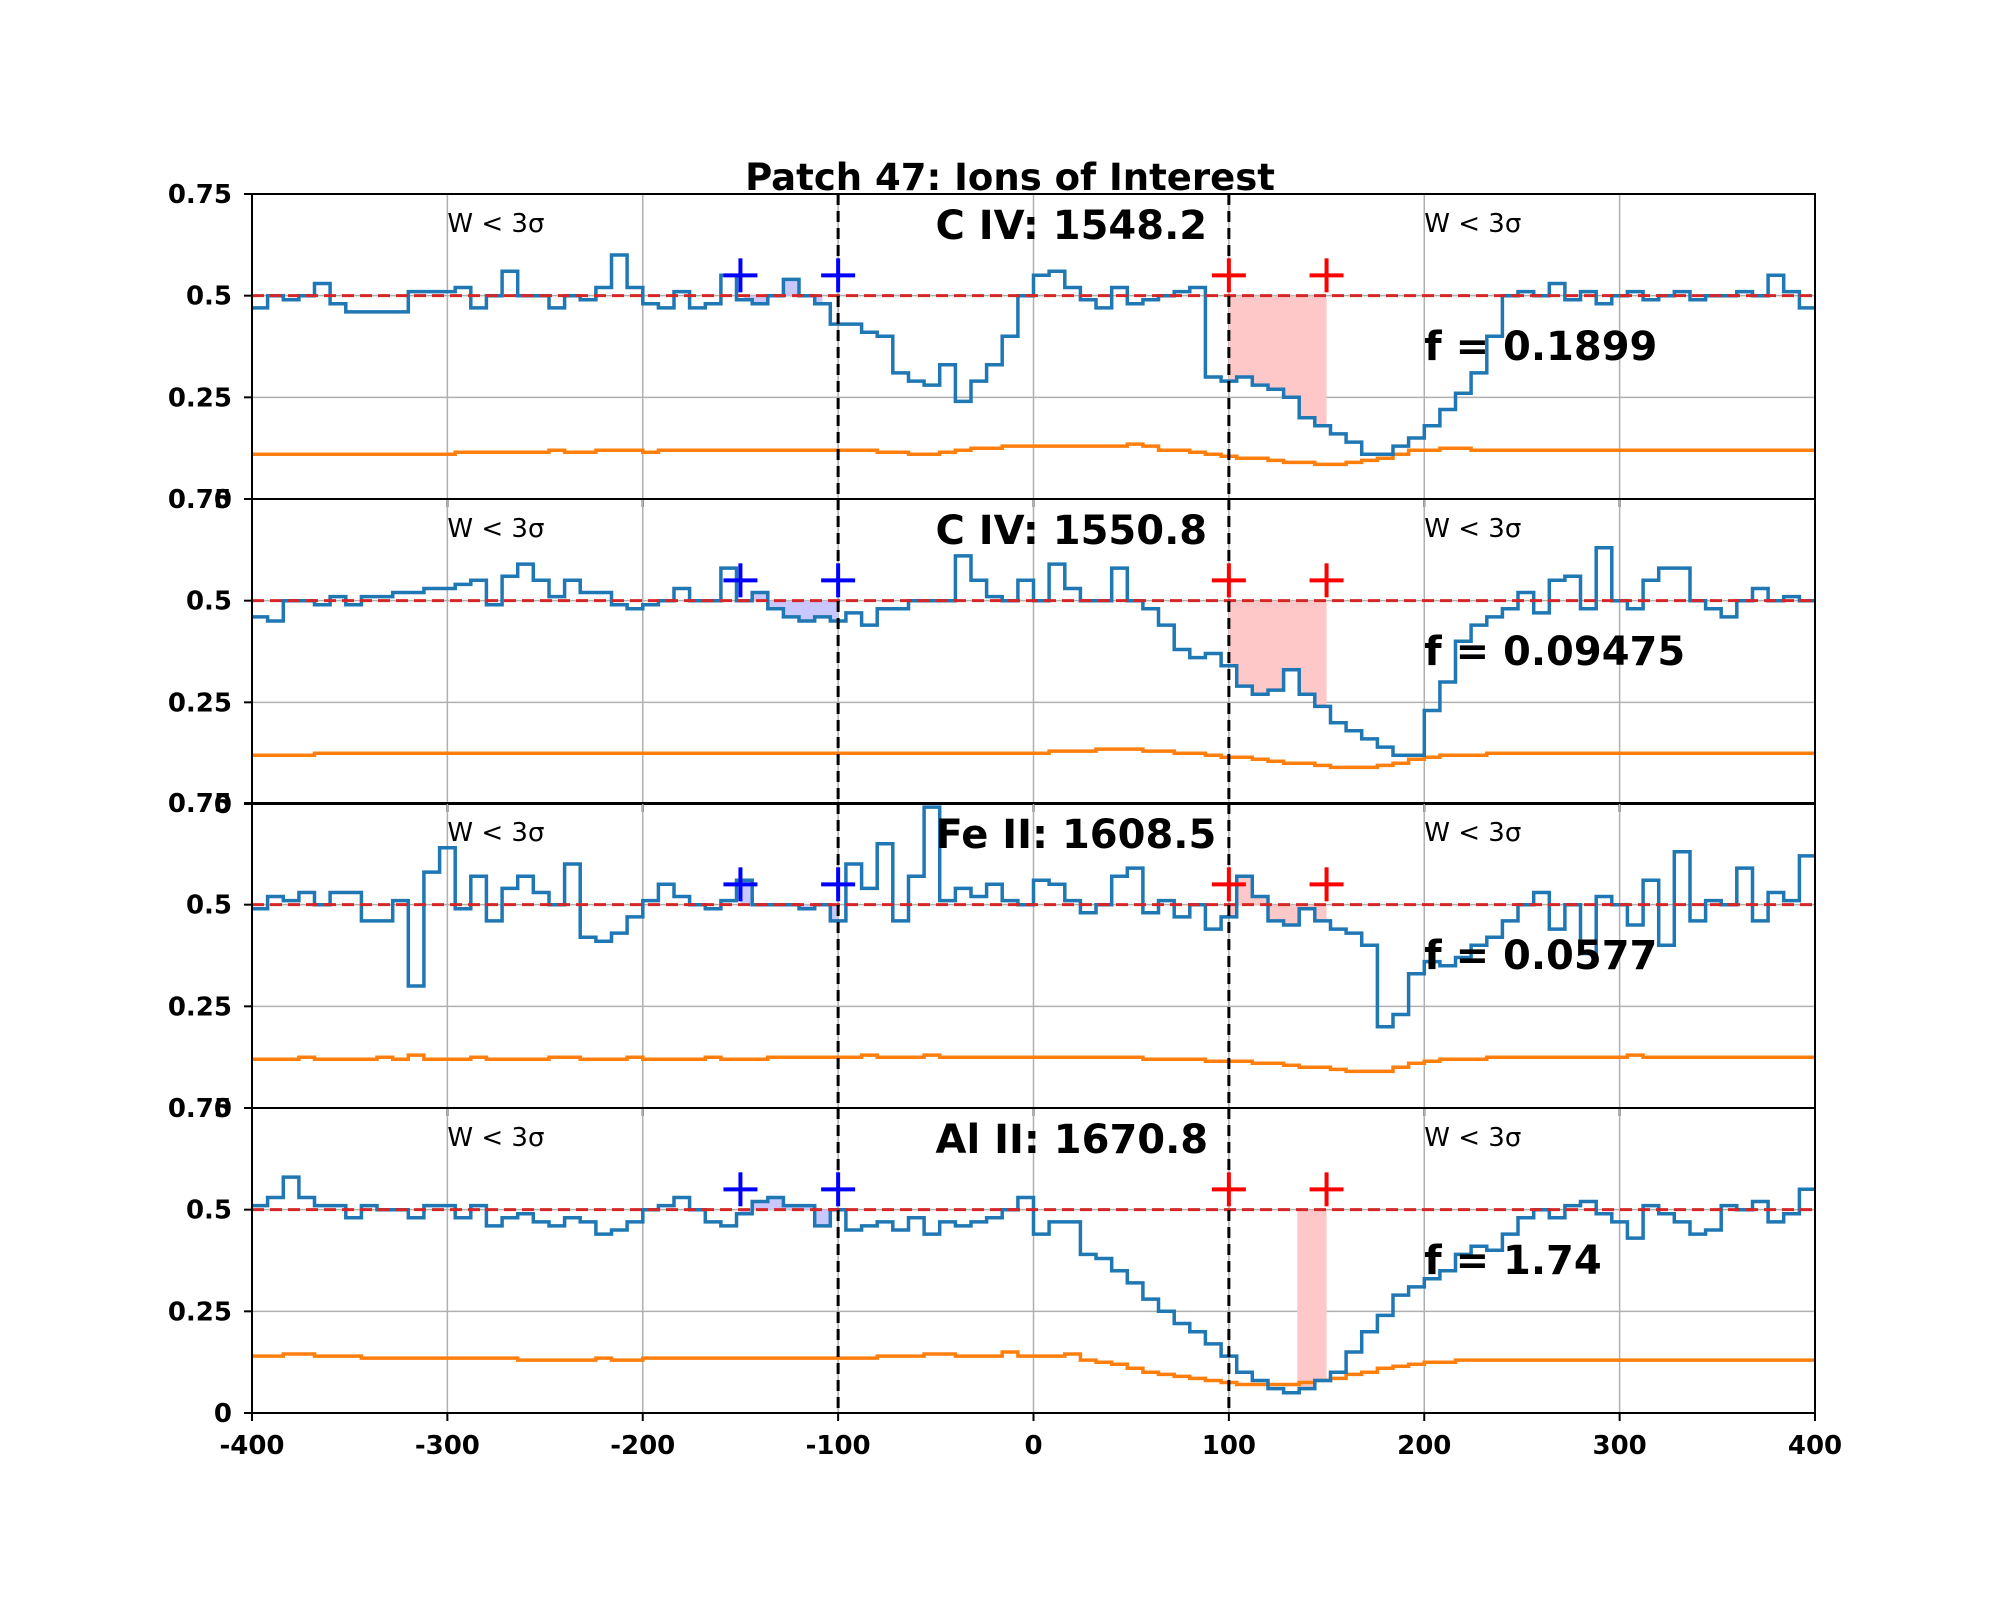 Image resolution: width=2000 pixels, height=1600 pixels. I want to click on ion-label: C IV: 1550.8, so click(1072, 531).